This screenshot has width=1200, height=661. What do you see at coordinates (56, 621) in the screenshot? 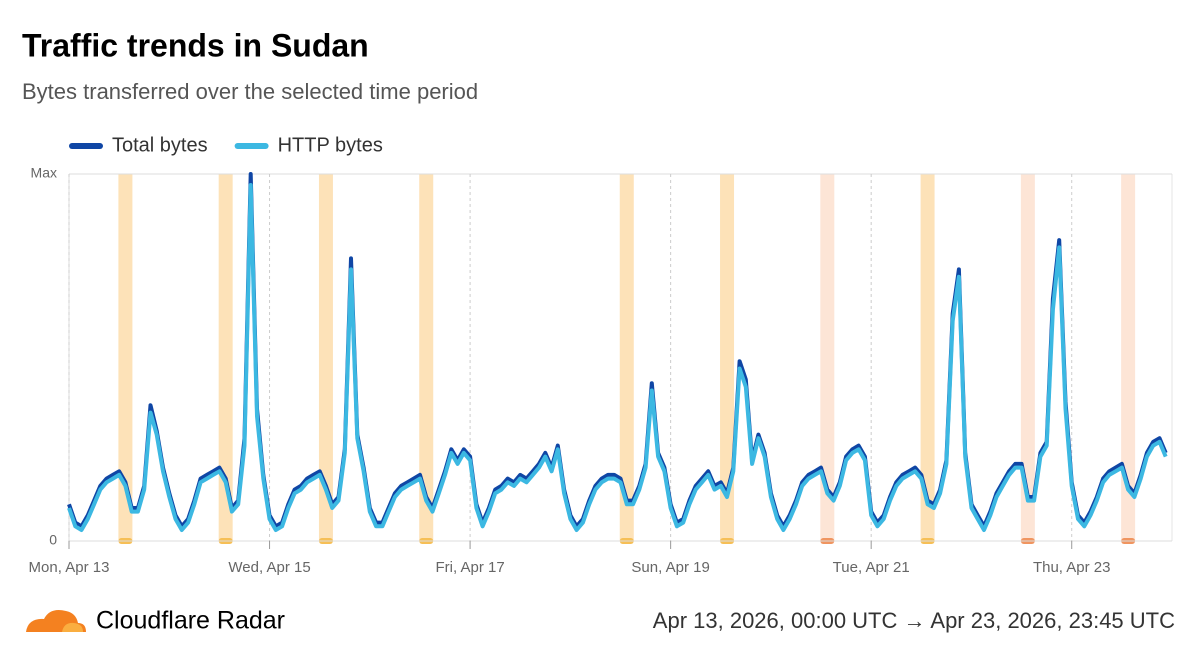
I see `brand-logo` at bounding box center [56, 621].